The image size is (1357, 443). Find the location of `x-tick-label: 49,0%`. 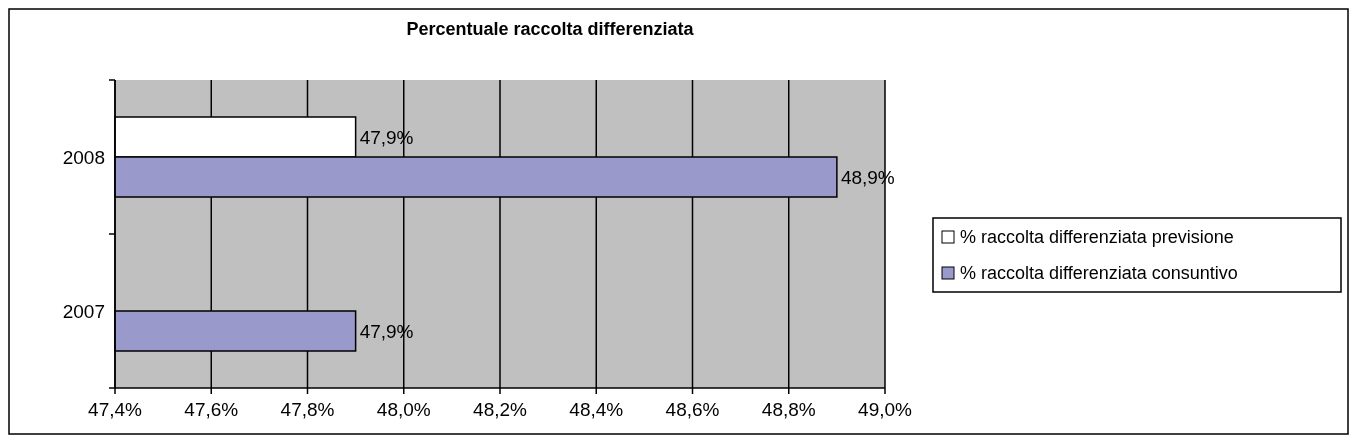

x-tick-label: 49,0% is located at coordinates (885, 409).